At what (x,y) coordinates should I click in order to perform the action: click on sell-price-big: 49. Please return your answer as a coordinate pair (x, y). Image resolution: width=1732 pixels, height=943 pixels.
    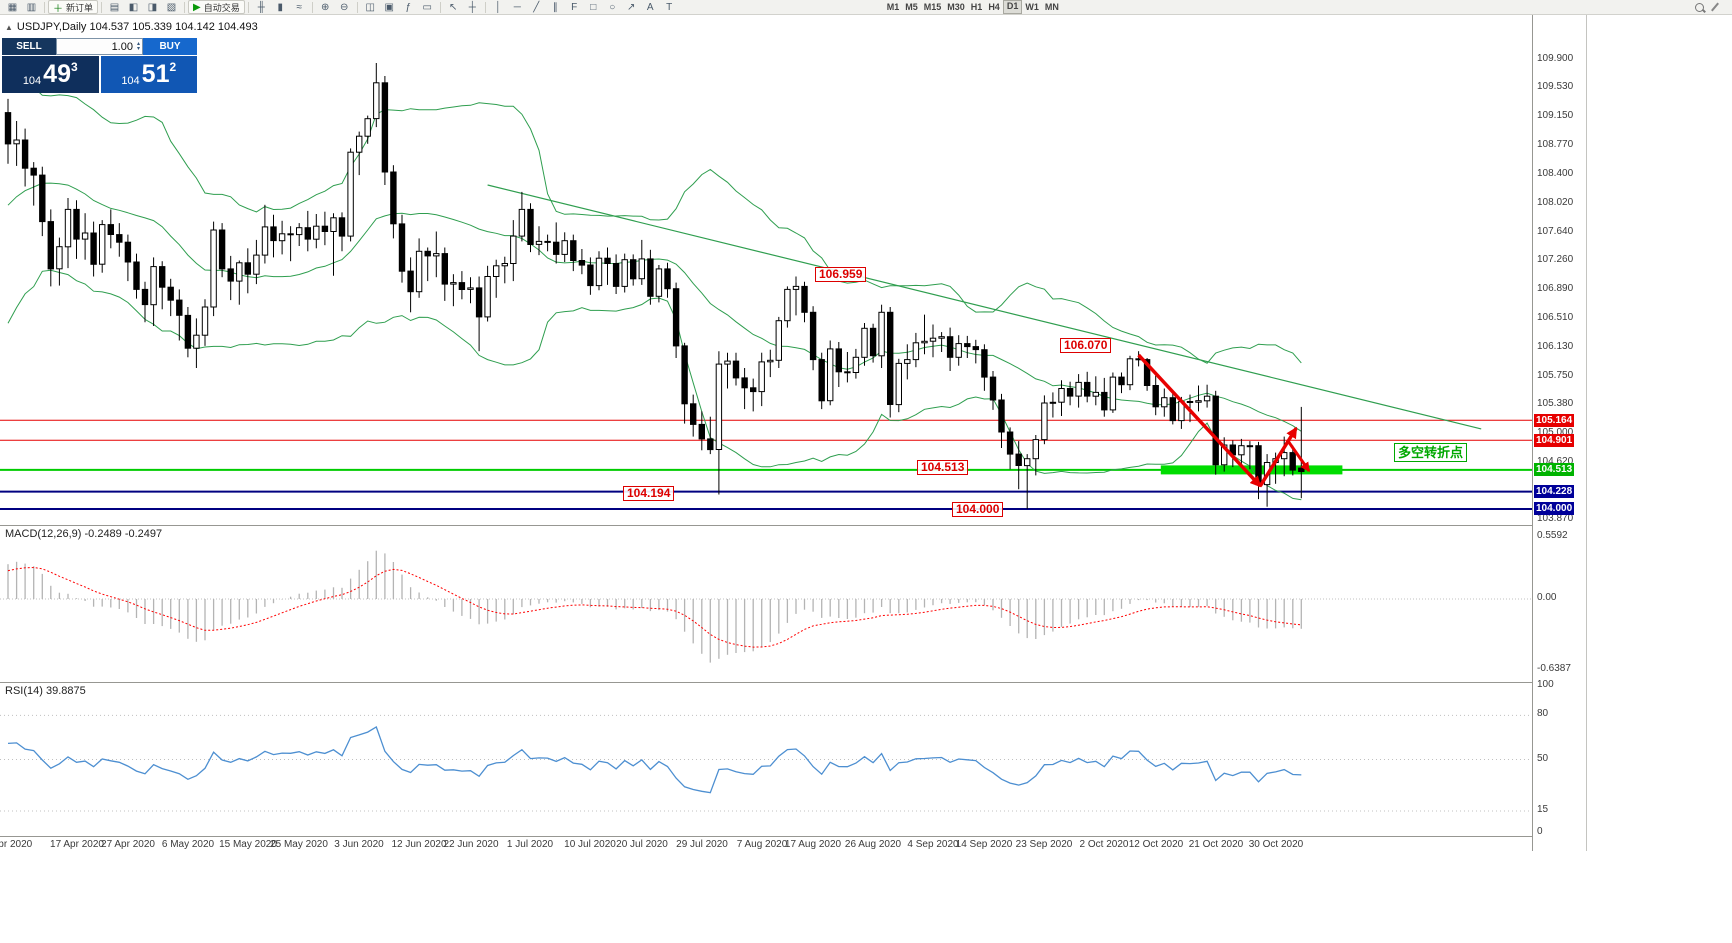
    Looking at the image, I should click on (57, 74).